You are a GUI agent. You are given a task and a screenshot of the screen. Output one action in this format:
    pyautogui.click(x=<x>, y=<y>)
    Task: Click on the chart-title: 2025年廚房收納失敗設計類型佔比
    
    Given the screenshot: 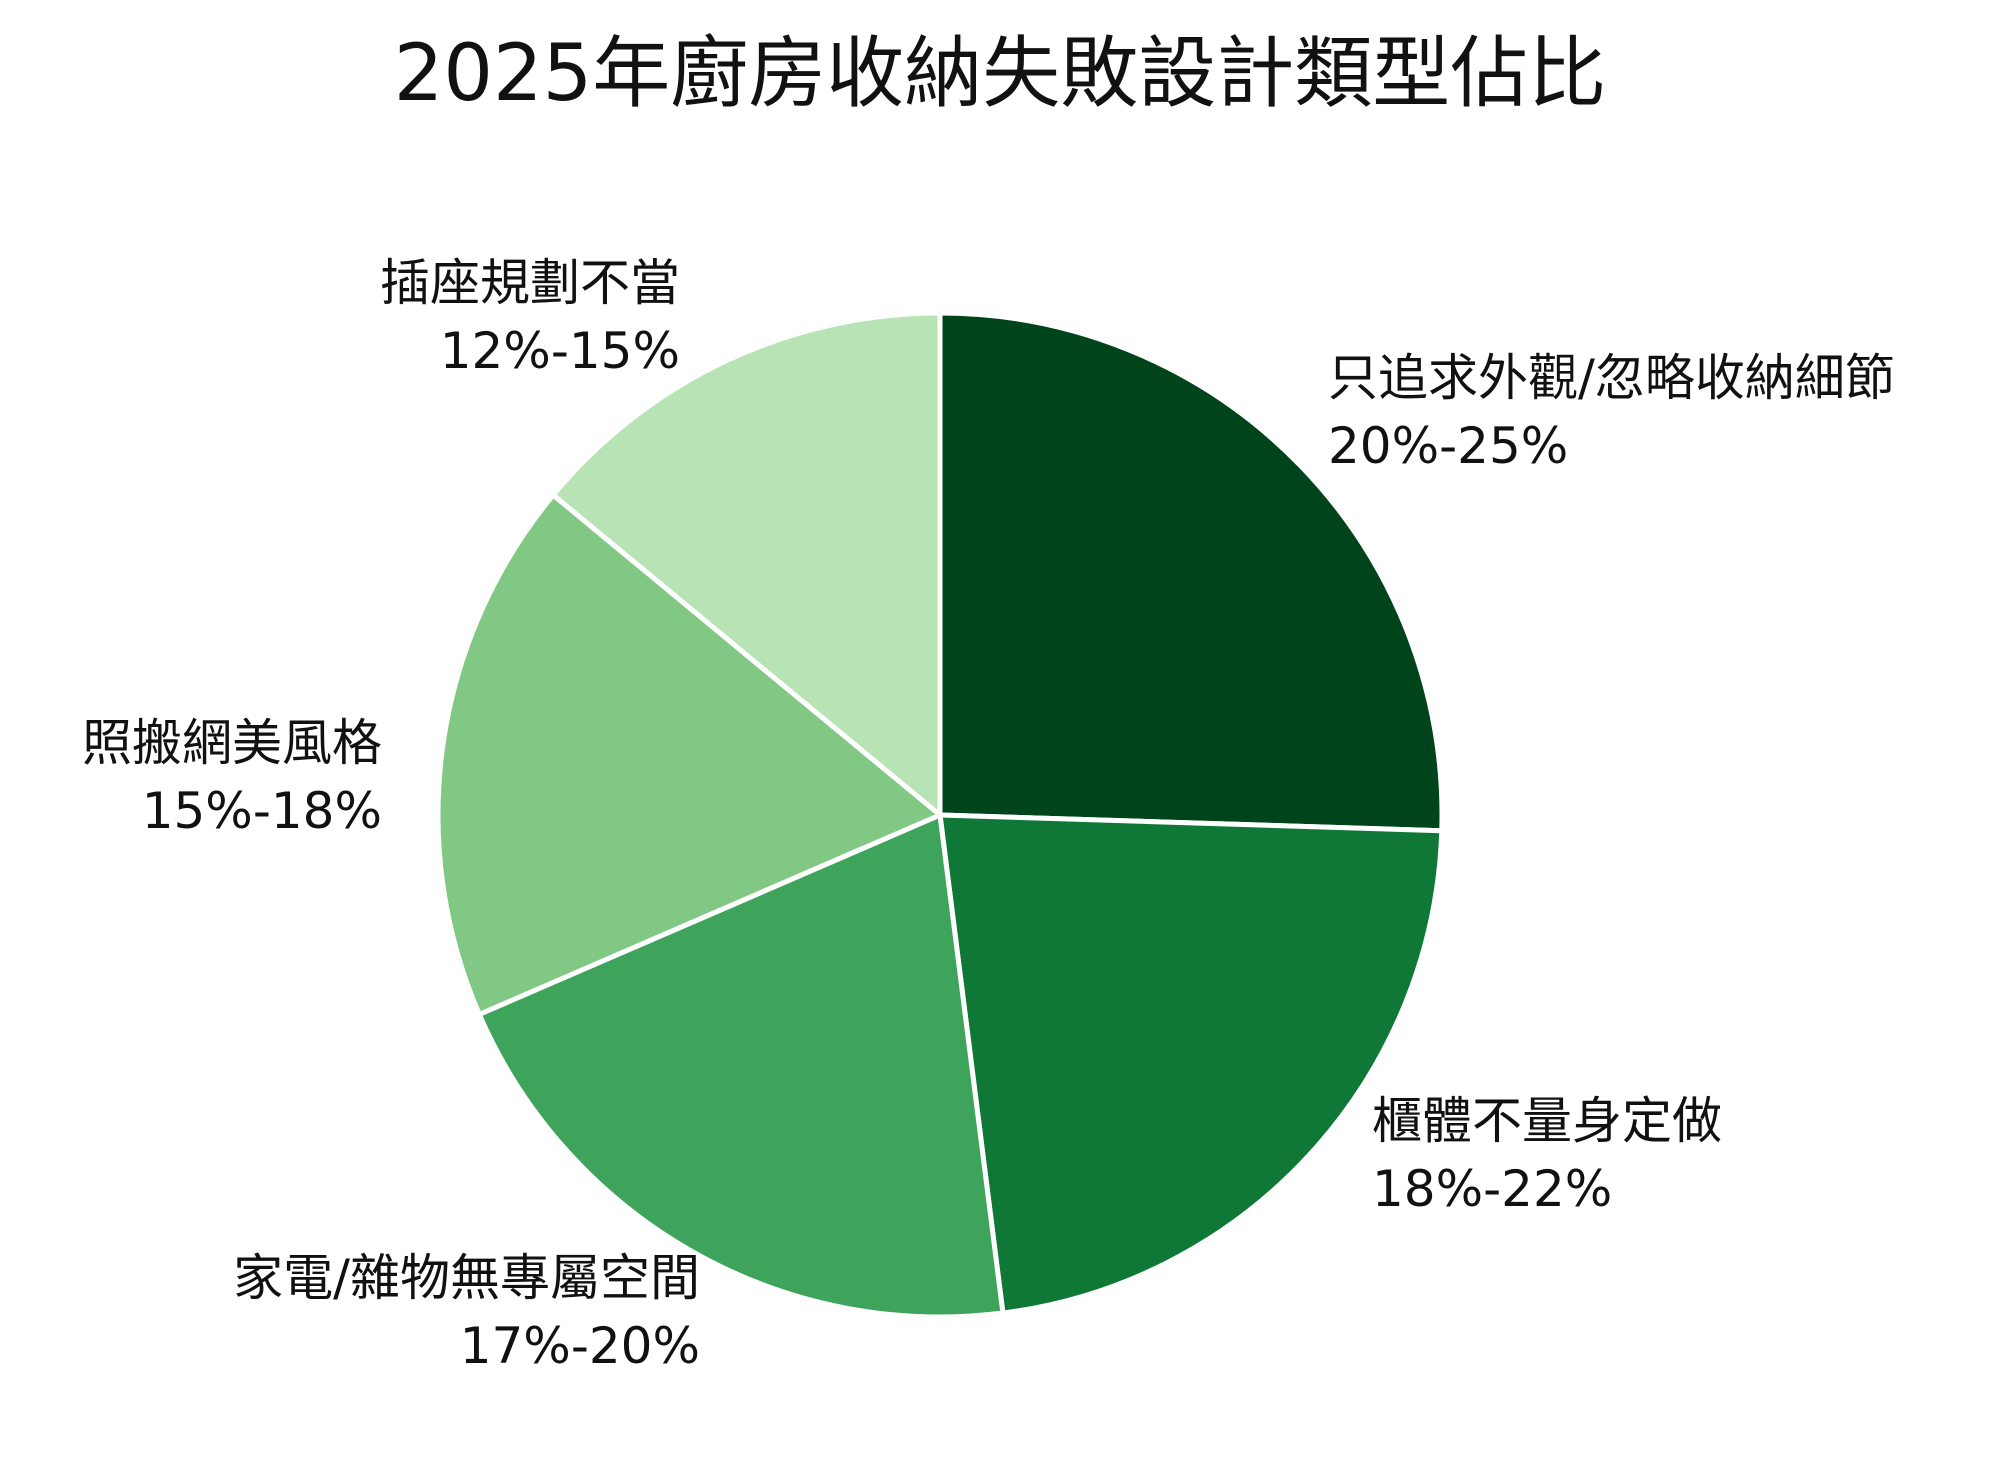 What is the action you would take?
    pyautogui.click(x=1000, y=74)
    